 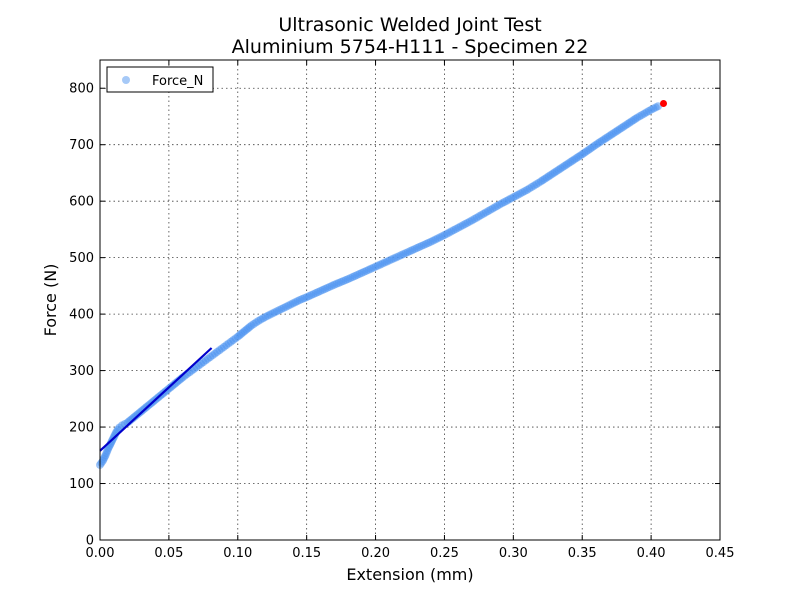 What do you see at coordinates (90, 541) in the screenshot?
I see `y-tick-label: 0` at bounding box center [90, 541].